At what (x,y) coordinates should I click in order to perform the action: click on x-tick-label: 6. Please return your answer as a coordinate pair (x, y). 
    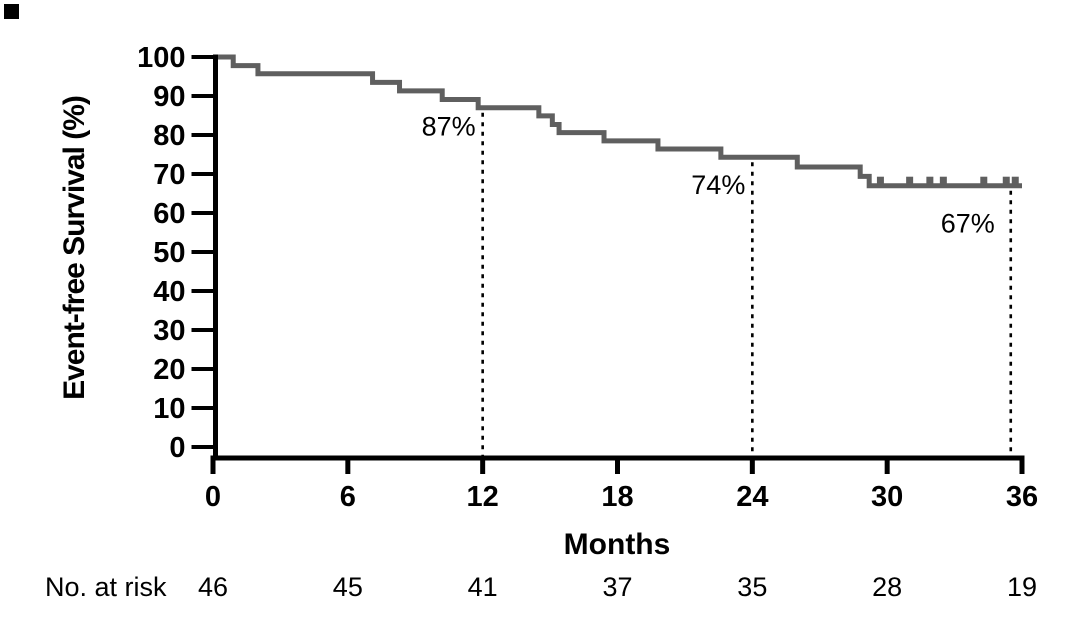
    Looking at the image, I should click on (348, 497).